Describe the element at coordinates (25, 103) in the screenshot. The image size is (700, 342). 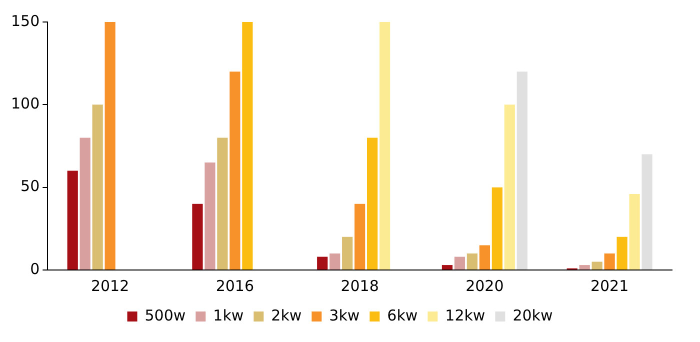
I see `y-tick-label: 100` at that location.